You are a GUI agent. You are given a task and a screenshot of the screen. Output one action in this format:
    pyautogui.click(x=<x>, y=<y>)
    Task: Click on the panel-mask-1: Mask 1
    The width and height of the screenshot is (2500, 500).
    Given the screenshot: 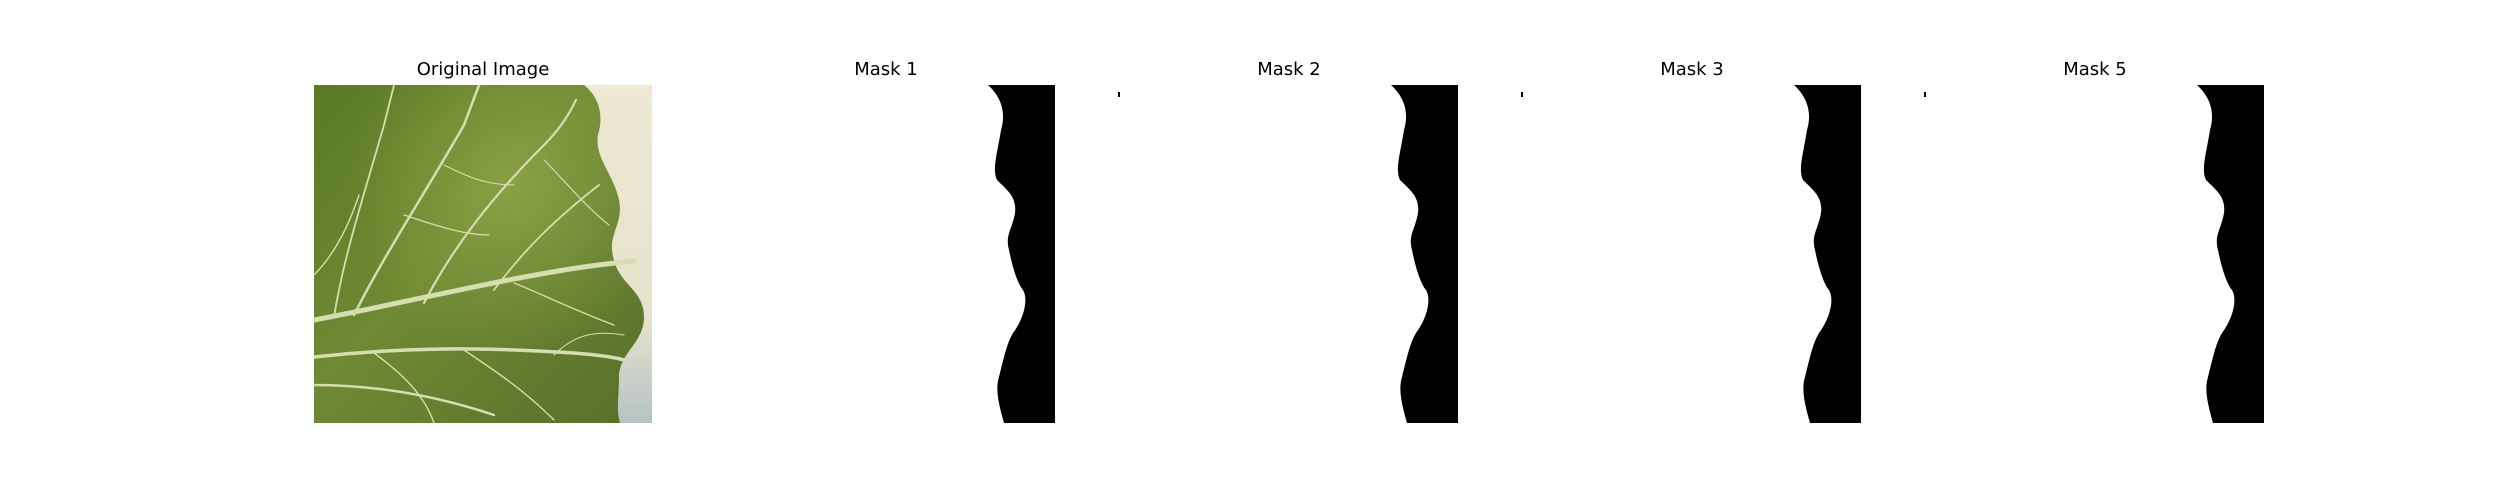 What is the action you would take?
    pyautogui.click(x=886, y=250)
    